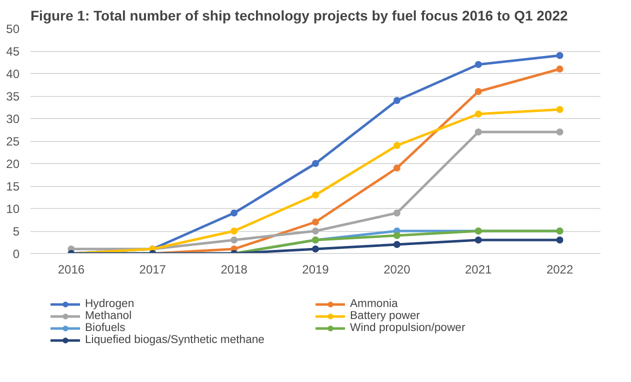  What do you see at coordinates (13, 141) in the screenshot?
I see `y-tick-label: 25` at bounding box center [13, 141].